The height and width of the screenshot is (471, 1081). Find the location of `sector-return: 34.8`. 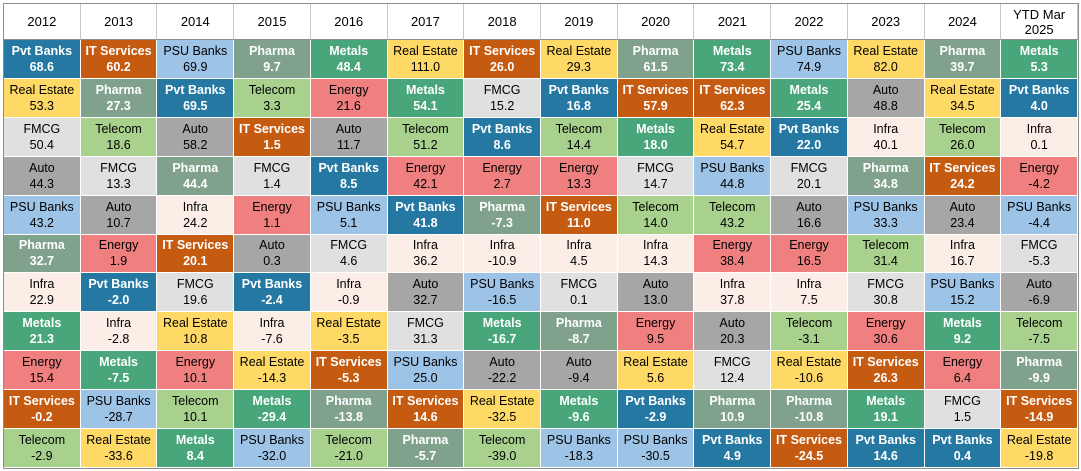

sector-return: 34.8 is located at coordinates (885, 183).